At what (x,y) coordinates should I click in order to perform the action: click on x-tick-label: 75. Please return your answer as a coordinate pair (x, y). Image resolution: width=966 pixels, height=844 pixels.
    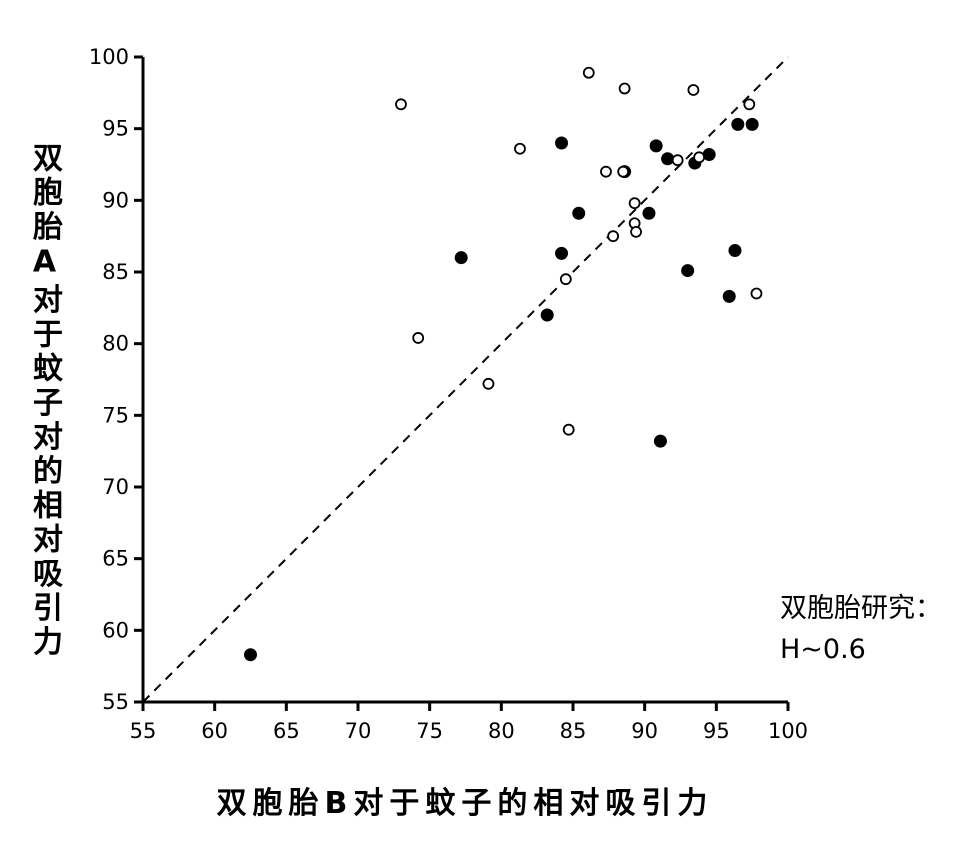
    Looking at the image, I should click on (429, 731).